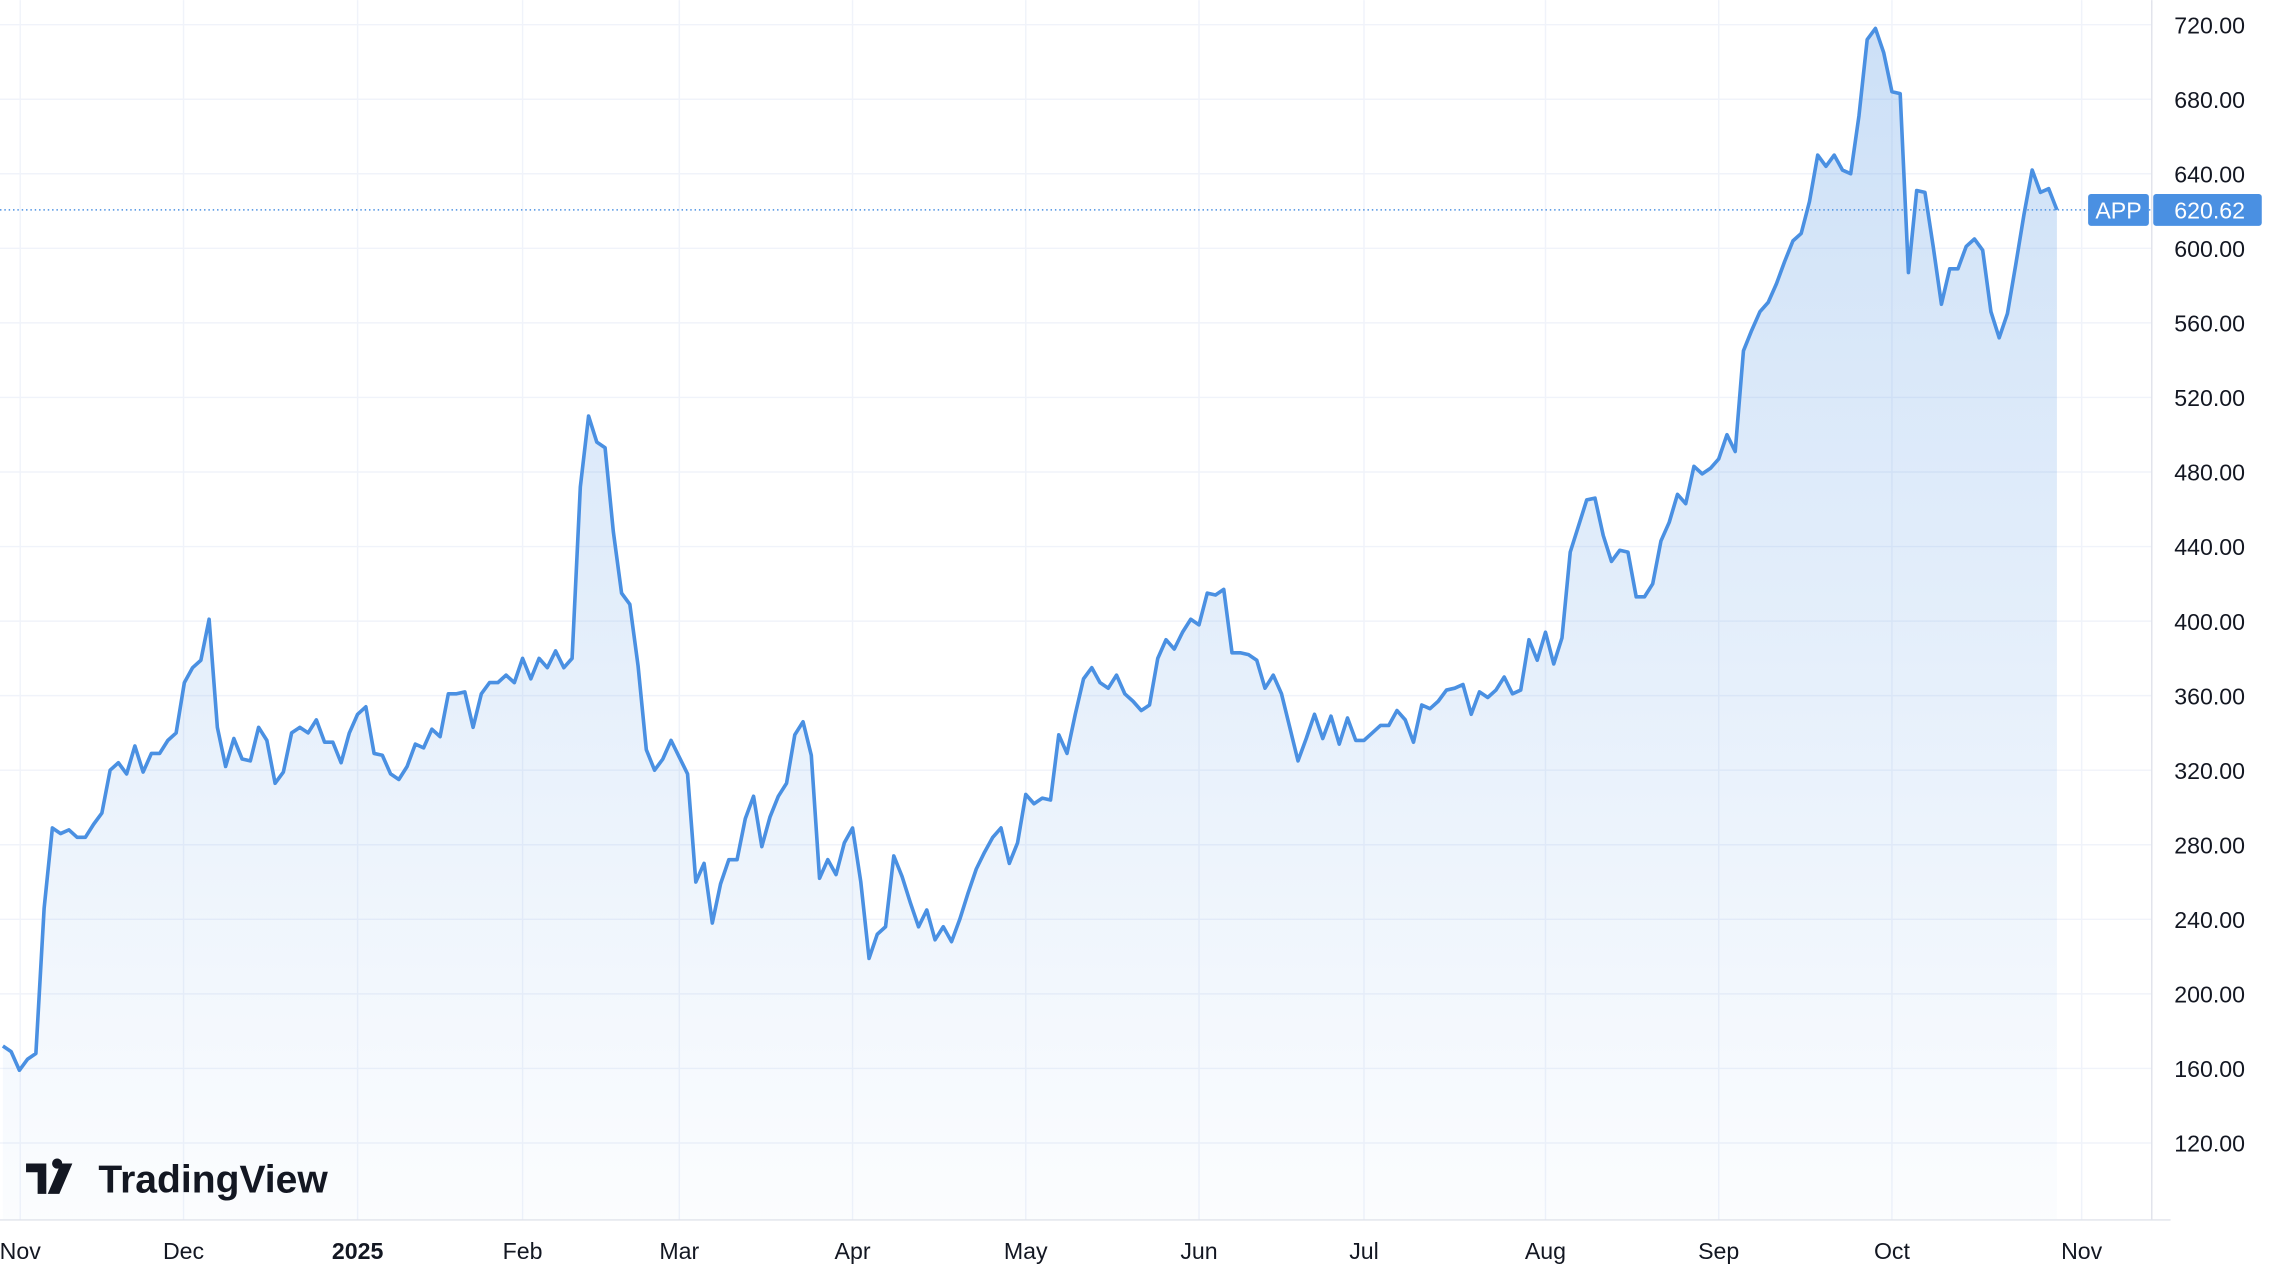  I want to click on x-tick-label: Oct, so click(1892, 1251).